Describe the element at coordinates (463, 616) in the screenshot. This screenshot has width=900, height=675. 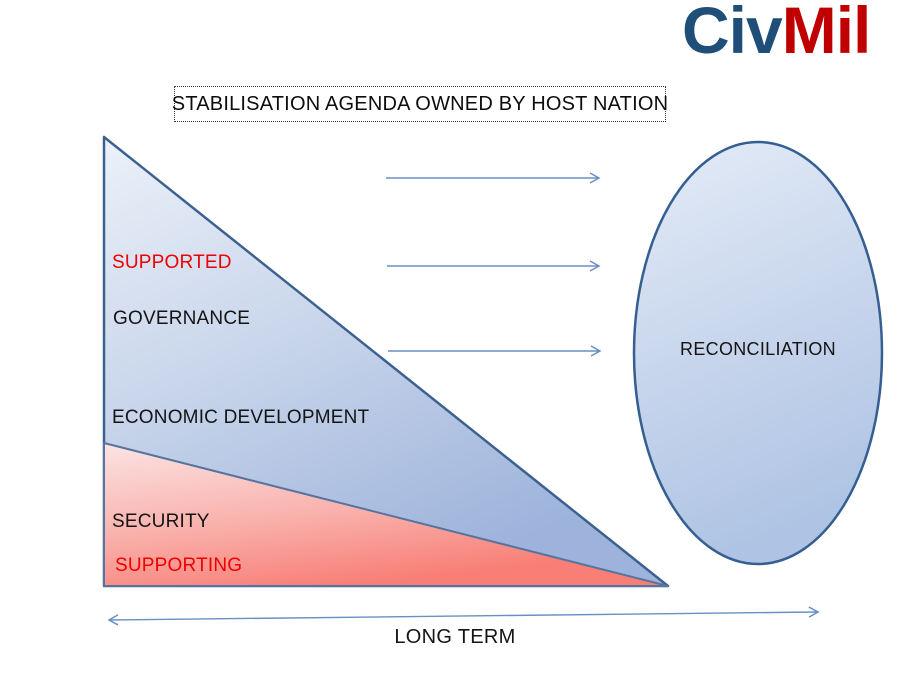
I see `long-term-arrow` at that location.